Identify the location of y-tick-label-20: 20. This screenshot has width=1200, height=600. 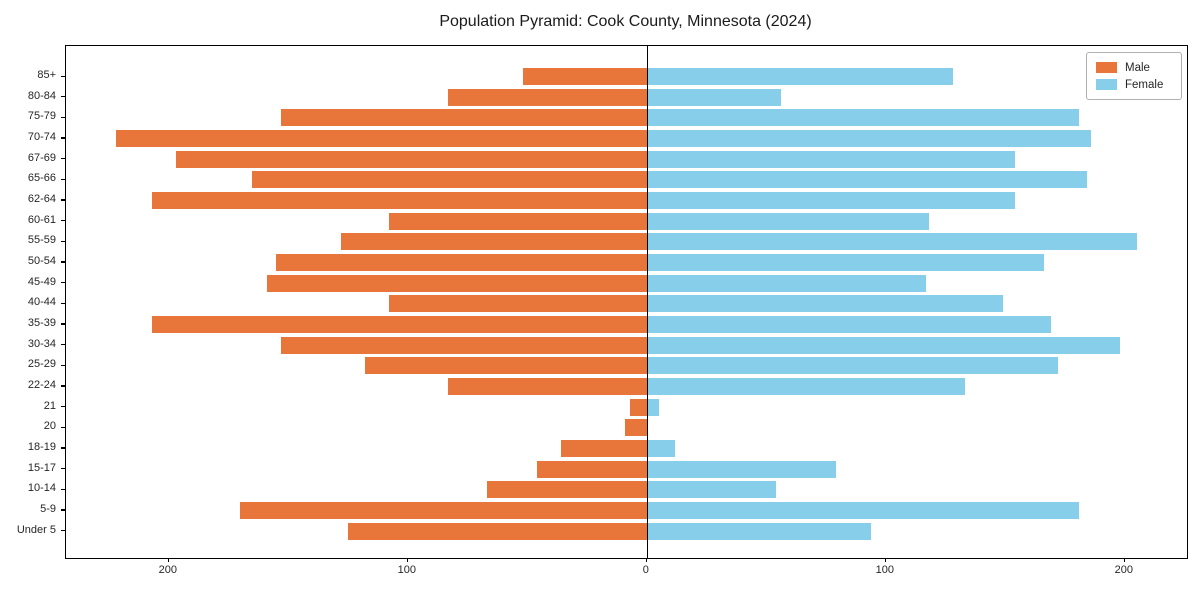
(49, 426).